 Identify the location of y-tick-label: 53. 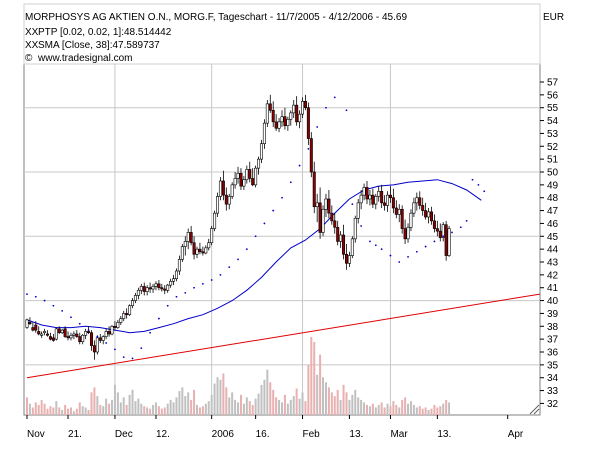
(553, 134).